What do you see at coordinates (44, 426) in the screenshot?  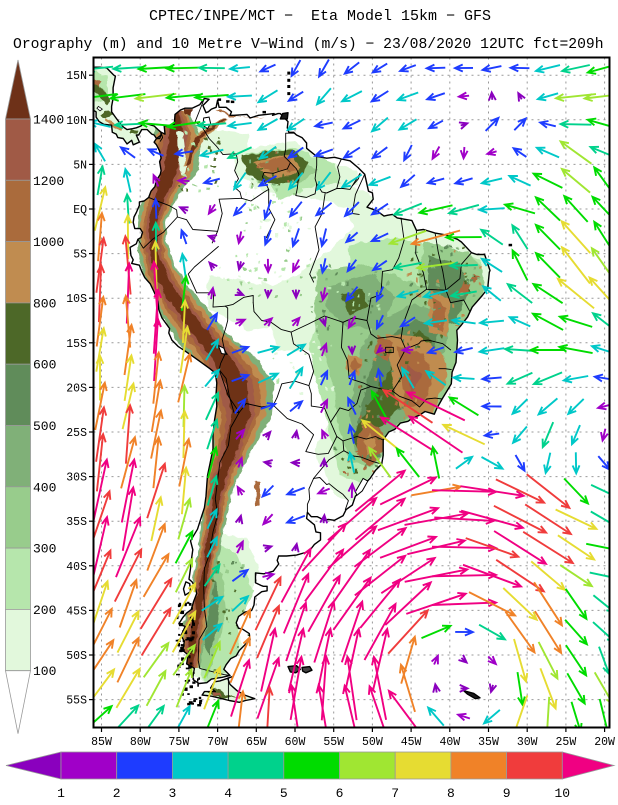 I see `svg-text: 500` at bounding box center [44, 426].